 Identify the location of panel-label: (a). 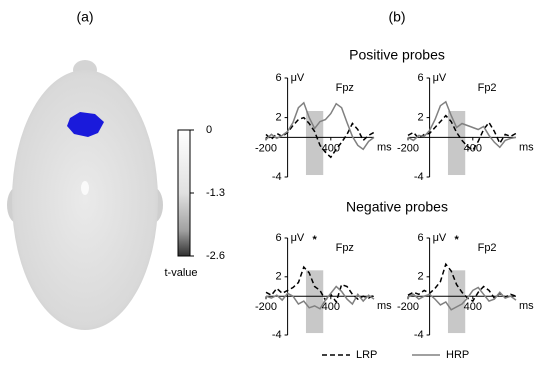
(84, 17).